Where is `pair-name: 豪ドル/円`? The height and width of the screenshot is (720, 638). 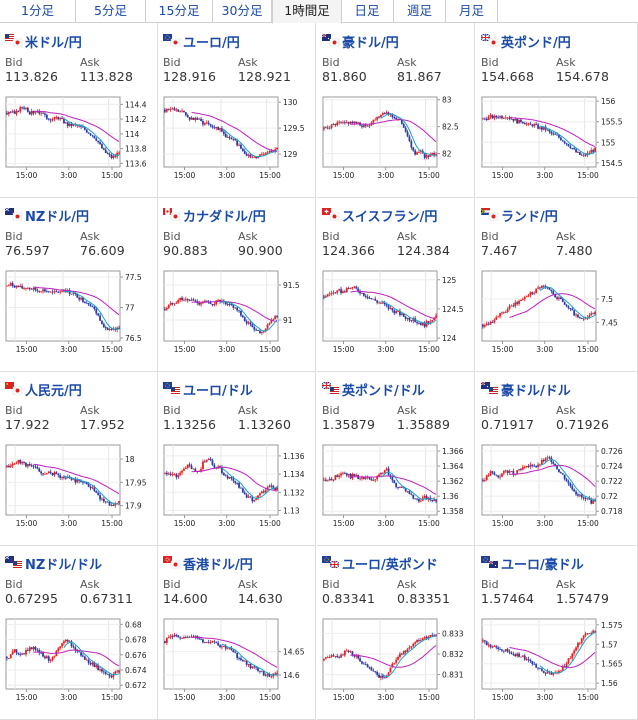 pair-name: 豪ドル/円 is located at coordinates (370, 43).